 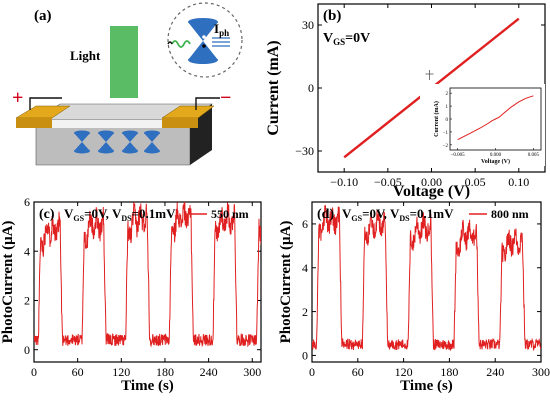 I want to click on hole-icon, so click(x=204, y=46).